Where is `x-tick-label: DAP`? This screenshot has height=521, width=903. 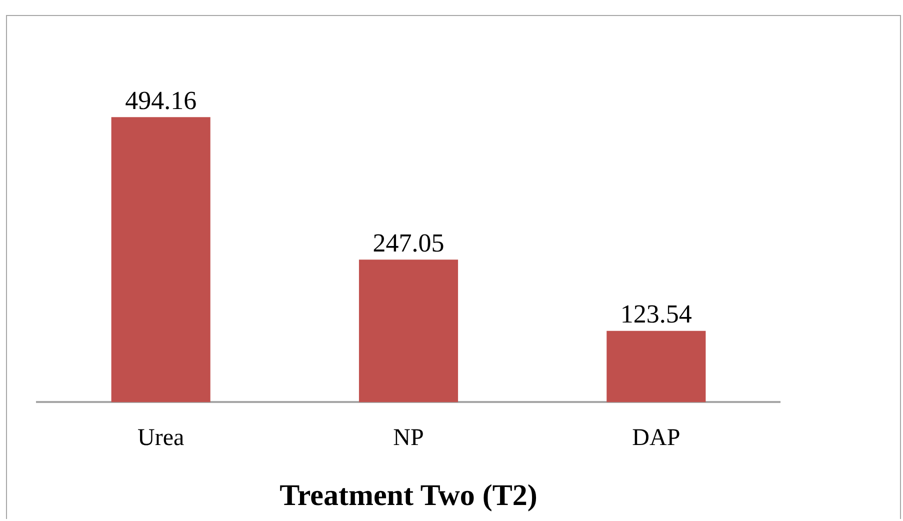
x-tick-label: DAP is located at coordinates (656, 437).